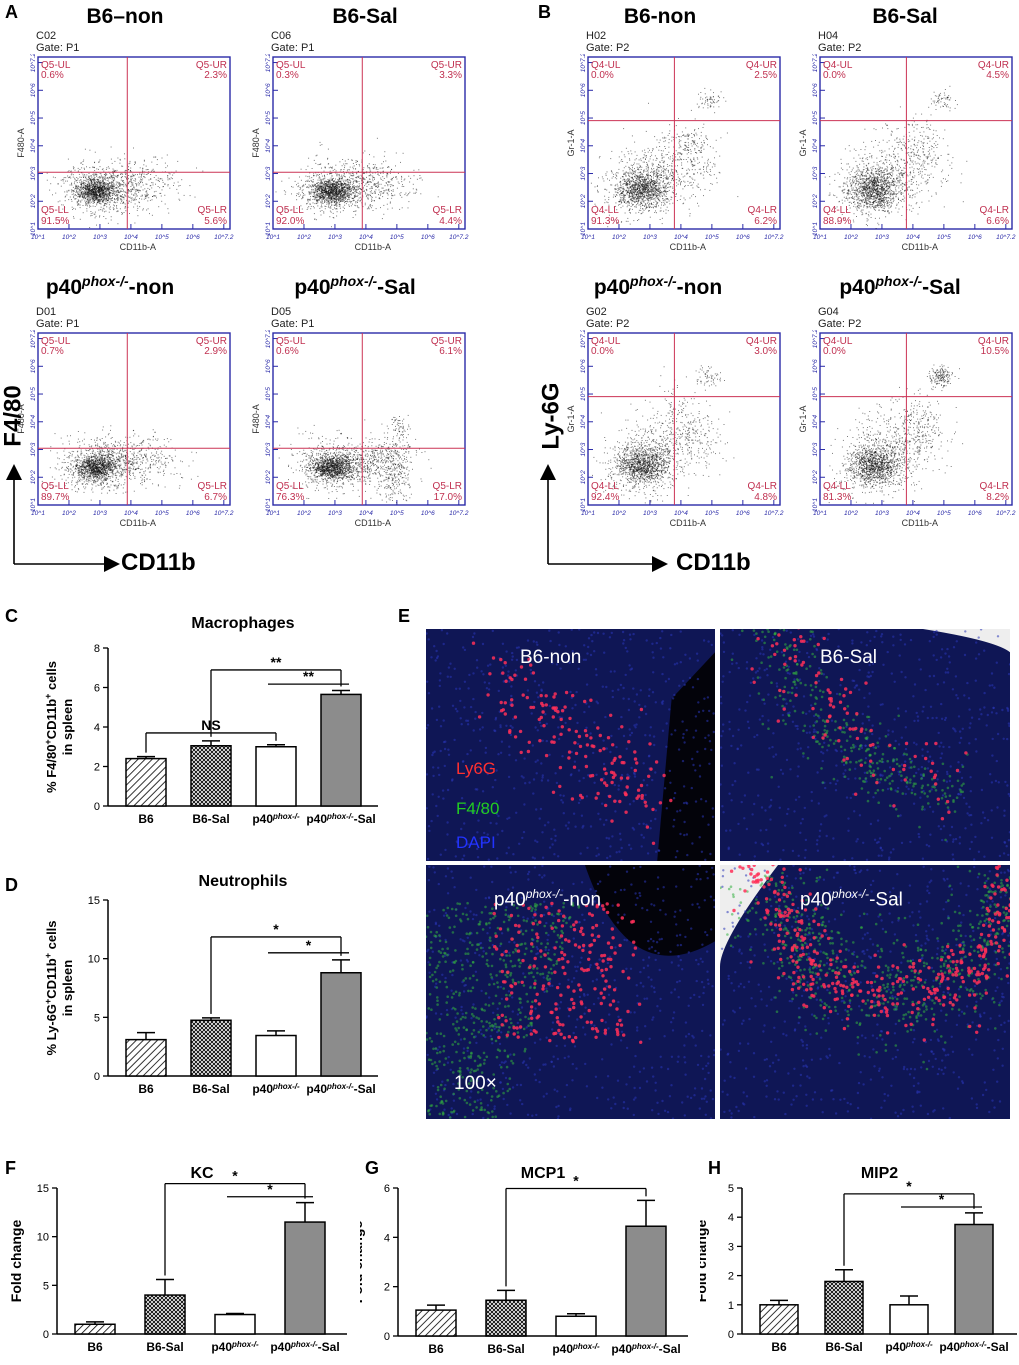 The width and height of the screenshot is (1019, 1365). What do you see at coordinates (67, 988) in the screenshot?
I see `y-axis-label-line2: in spleen` at bounding box center [67, 988].